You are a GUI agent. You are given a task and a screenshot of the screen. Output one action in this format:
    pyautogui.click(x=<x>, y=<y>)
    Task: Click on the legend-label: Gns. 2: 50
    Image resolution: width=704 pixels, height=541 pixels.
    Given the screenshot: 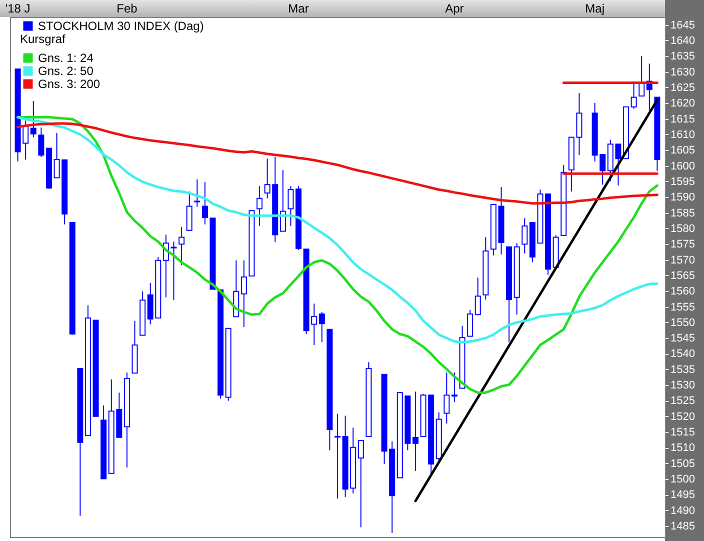 What is the action you would take?
    pyautogui.click(x=66, y=71)
    